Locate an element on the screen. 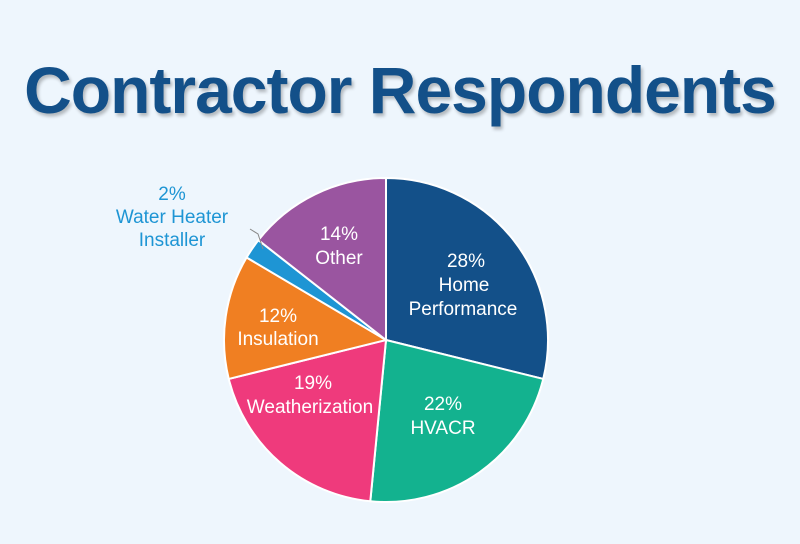 This screenshot has height=544, width=800. slice-label-weatherization-name: Weatherization is located at coordinates (310, 407).